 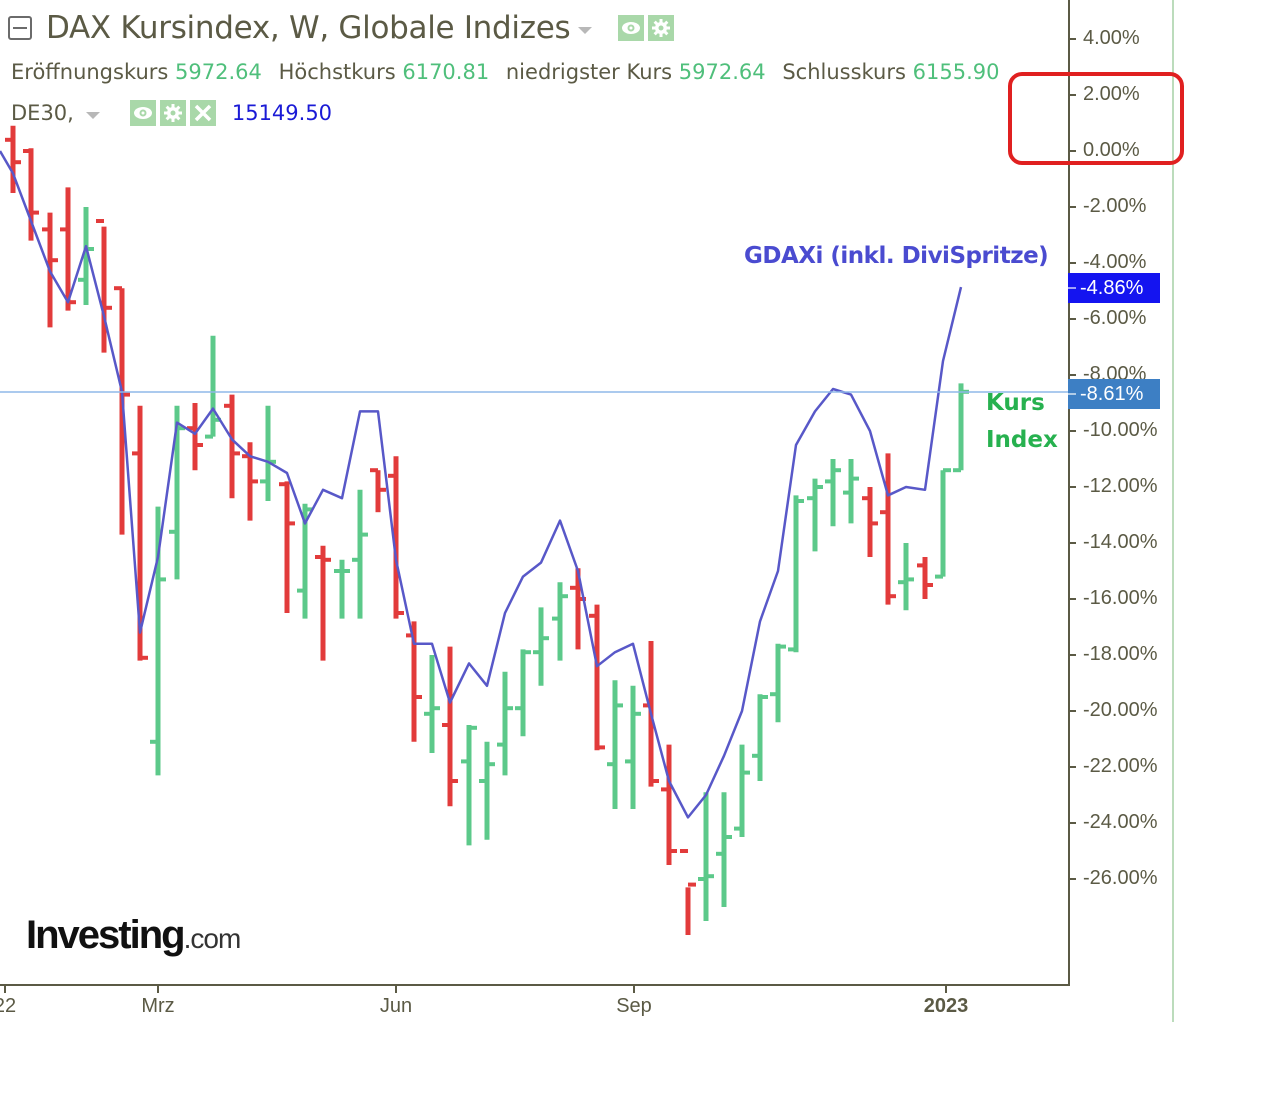 I want to click on y-tick-label: -6.00%, so click(x=1115, y=318).